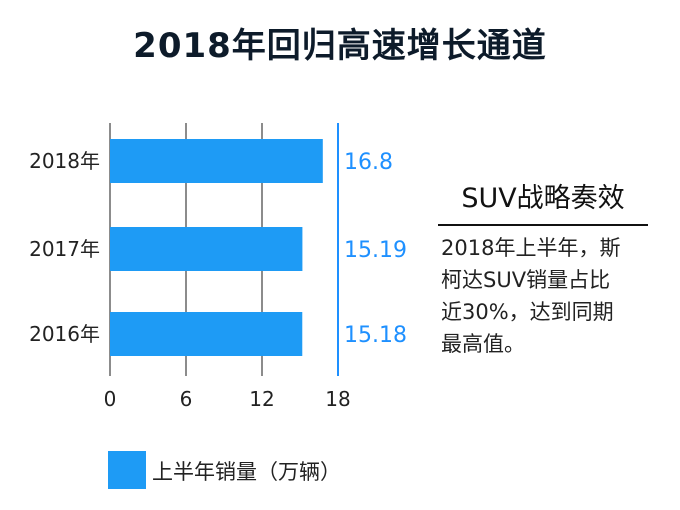 This screenshot has height=510, width=680. I want to click on data-label: 15.18, so click(375, 335).